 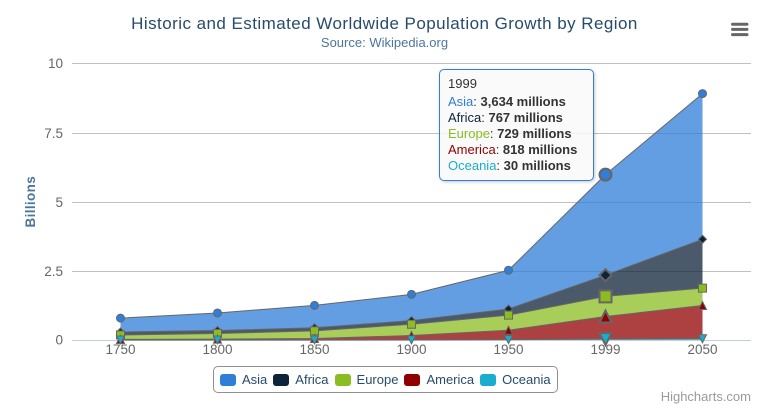 I want to click on svg-text: 5, so click(x=59, y=202).